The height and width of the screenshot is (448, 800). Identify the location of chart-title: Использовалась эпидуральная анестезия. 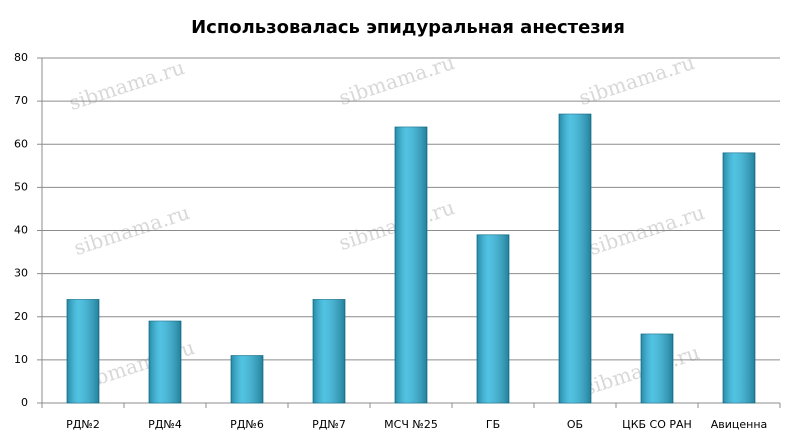
(408, 27).